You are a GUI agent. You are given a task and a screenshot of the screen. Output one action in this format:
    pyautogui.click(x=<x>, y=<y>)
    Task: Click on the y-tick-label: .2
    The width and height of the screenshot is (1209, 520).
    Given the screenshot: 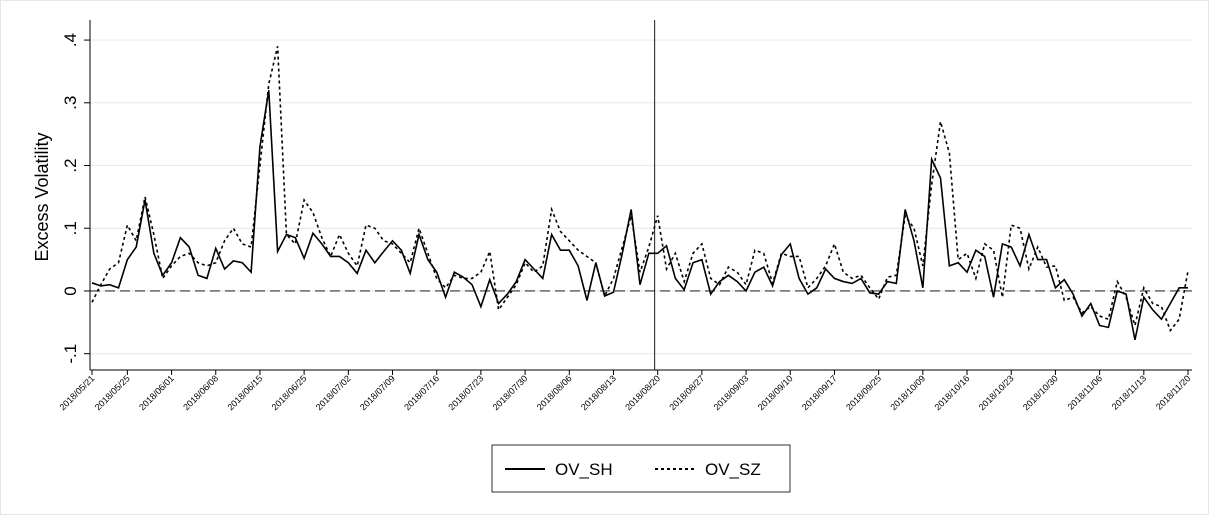 What is the action you would take?
    pyautogui.click(x=70, y=165)
    